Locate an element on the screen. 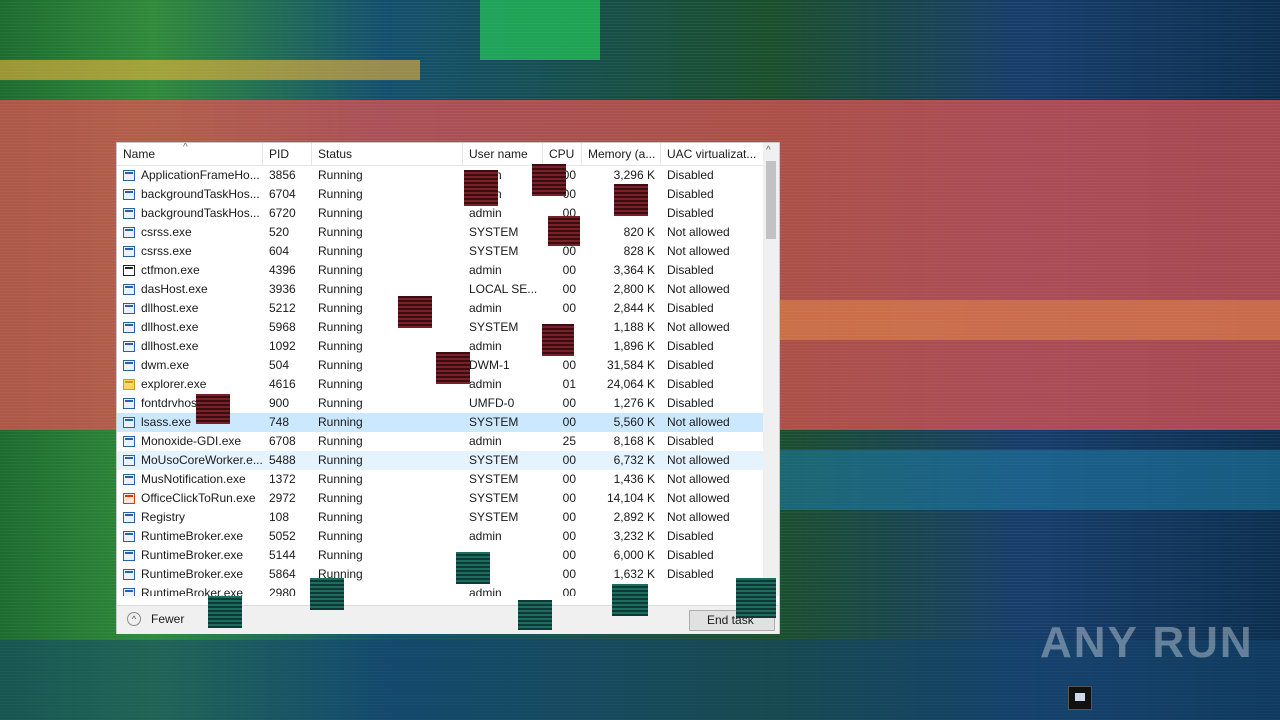 Image resolution: width=1280 pixels, height=720 pixels. column-header-user-name: User name is located at coordinates (503, 154).